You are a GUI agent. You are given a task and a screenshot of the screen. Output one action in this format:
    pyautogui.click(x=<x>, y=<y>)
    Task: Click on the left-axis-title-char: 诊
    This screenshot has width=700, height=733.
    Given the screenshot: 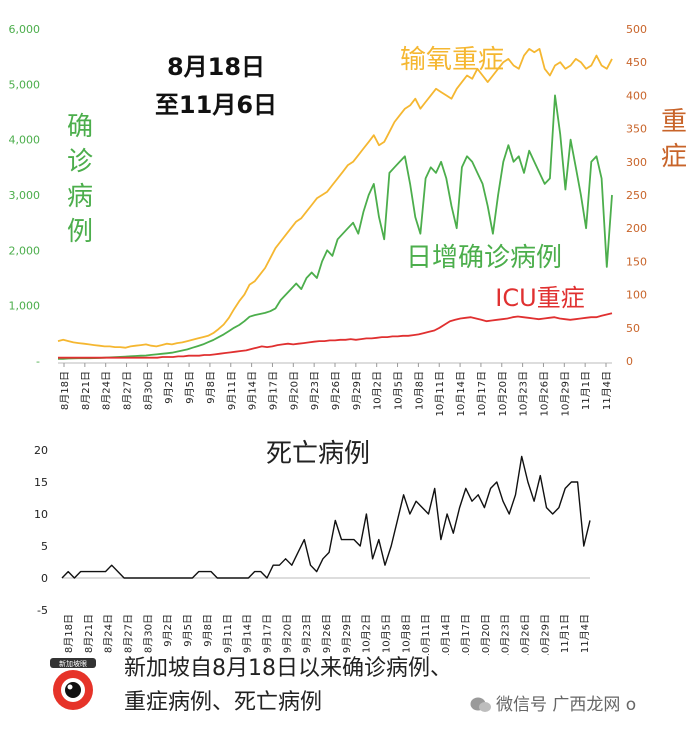 What is the action you would take?
    pyautogui.click(x=80, y=162)
    